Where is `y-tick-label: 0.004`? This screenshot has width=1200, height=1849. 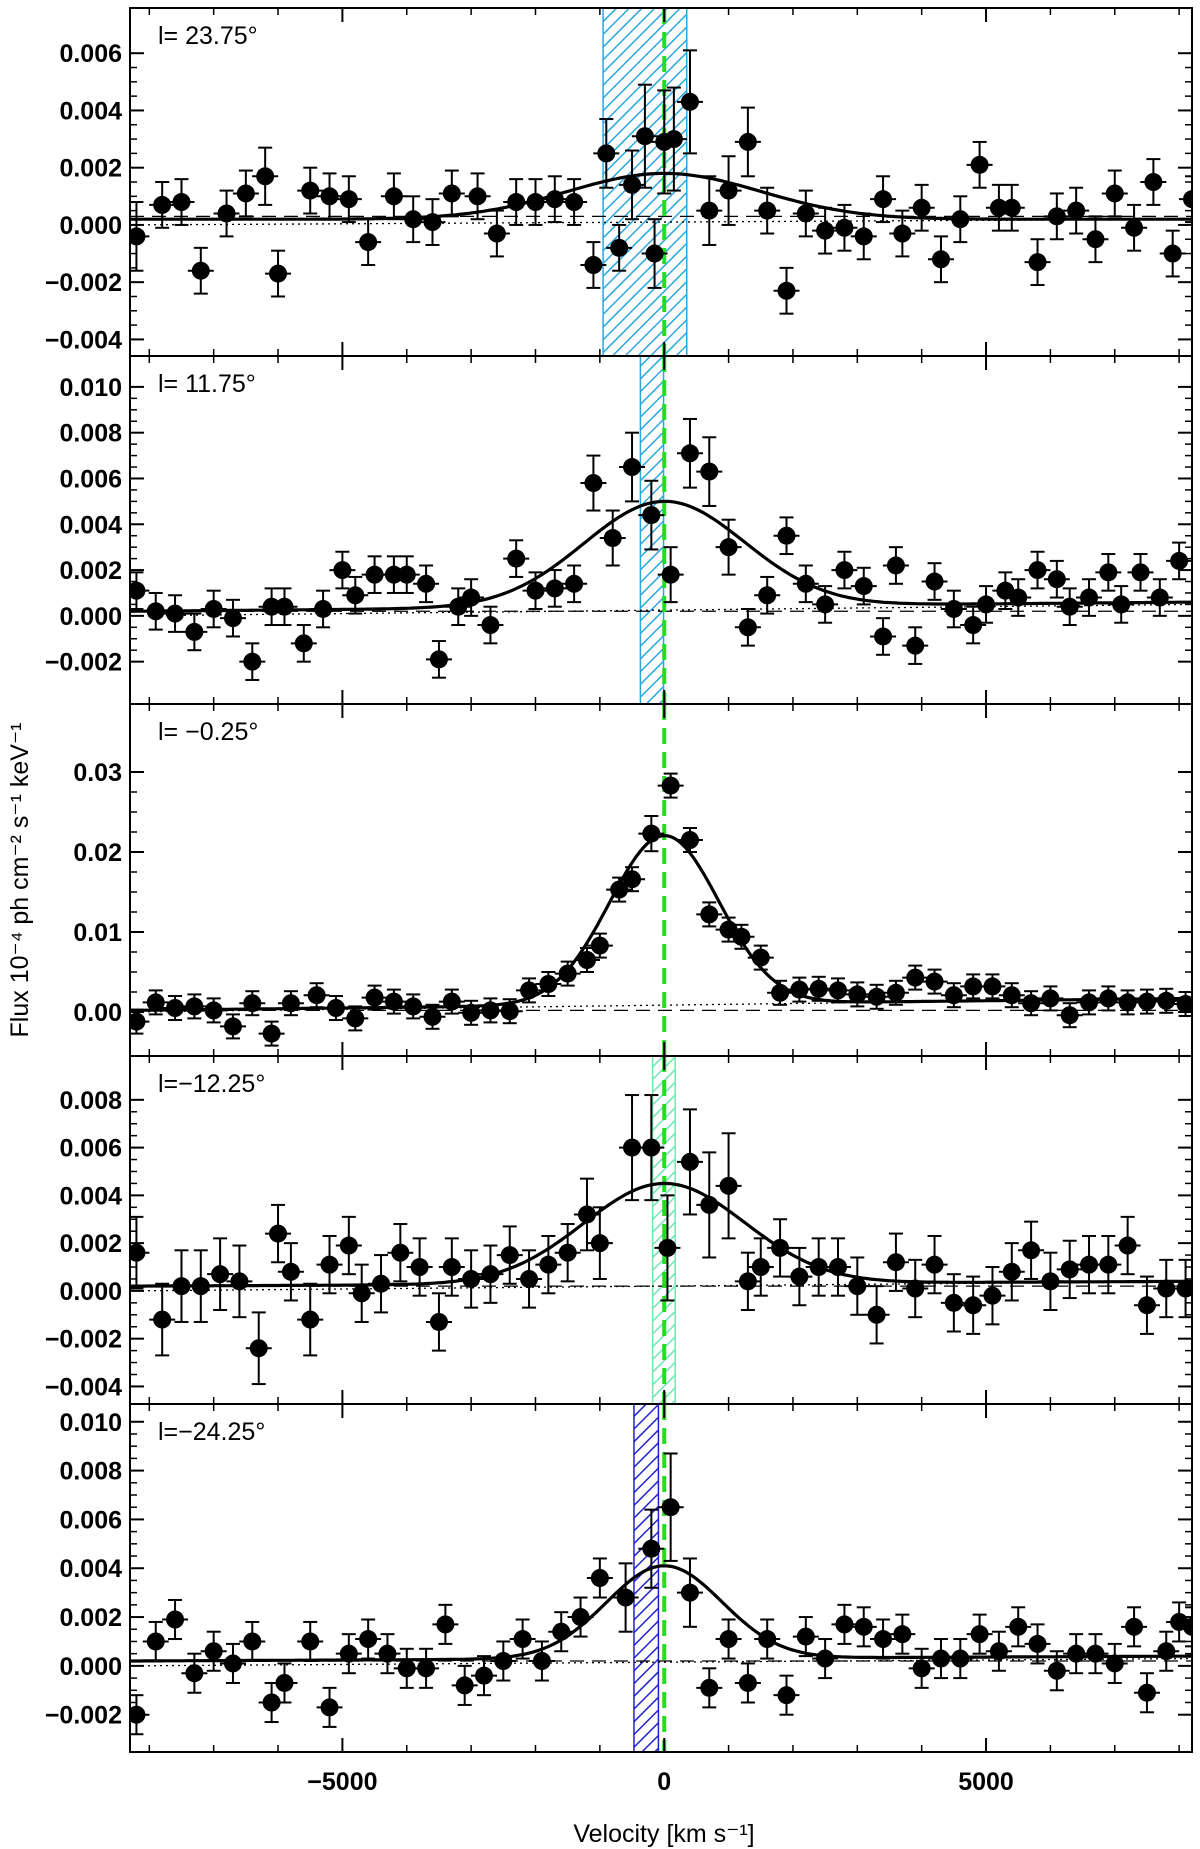 y-tick-label: 0.004 is located at coordinates (90, 1569).